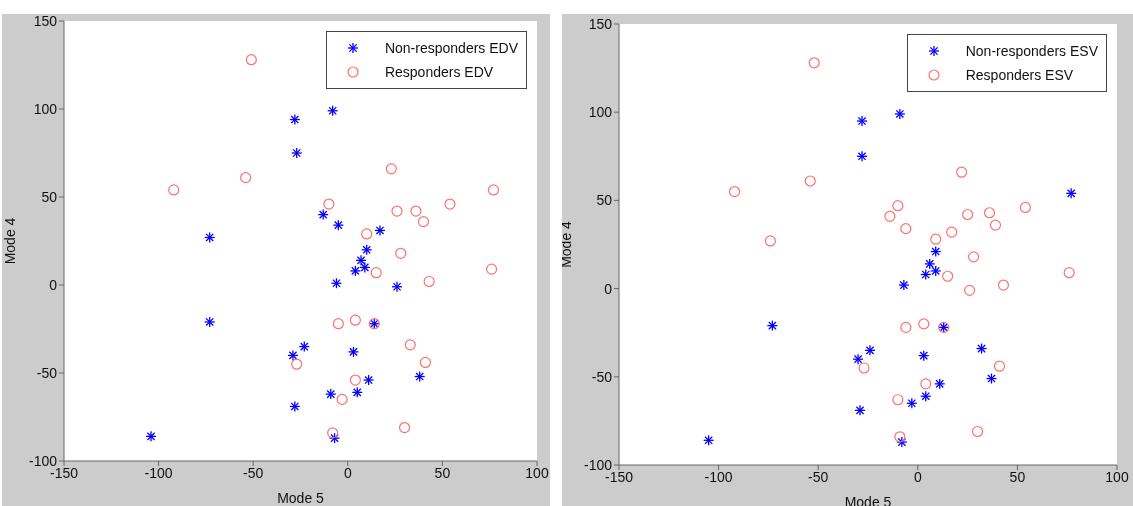  I want to click on y-axis-title: Mode 4, so click(9, 241).